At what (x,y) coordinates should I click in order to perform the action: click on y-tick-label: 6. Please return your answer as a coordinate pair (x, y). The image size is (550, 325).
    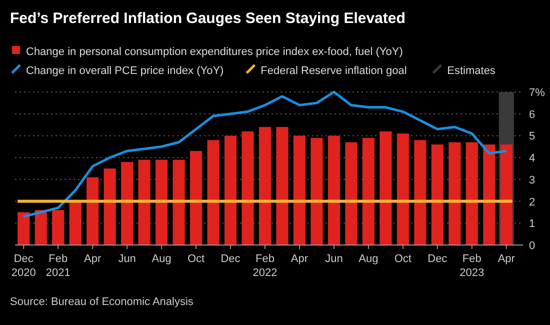
    Looking at the image, I should click on (532, 114).